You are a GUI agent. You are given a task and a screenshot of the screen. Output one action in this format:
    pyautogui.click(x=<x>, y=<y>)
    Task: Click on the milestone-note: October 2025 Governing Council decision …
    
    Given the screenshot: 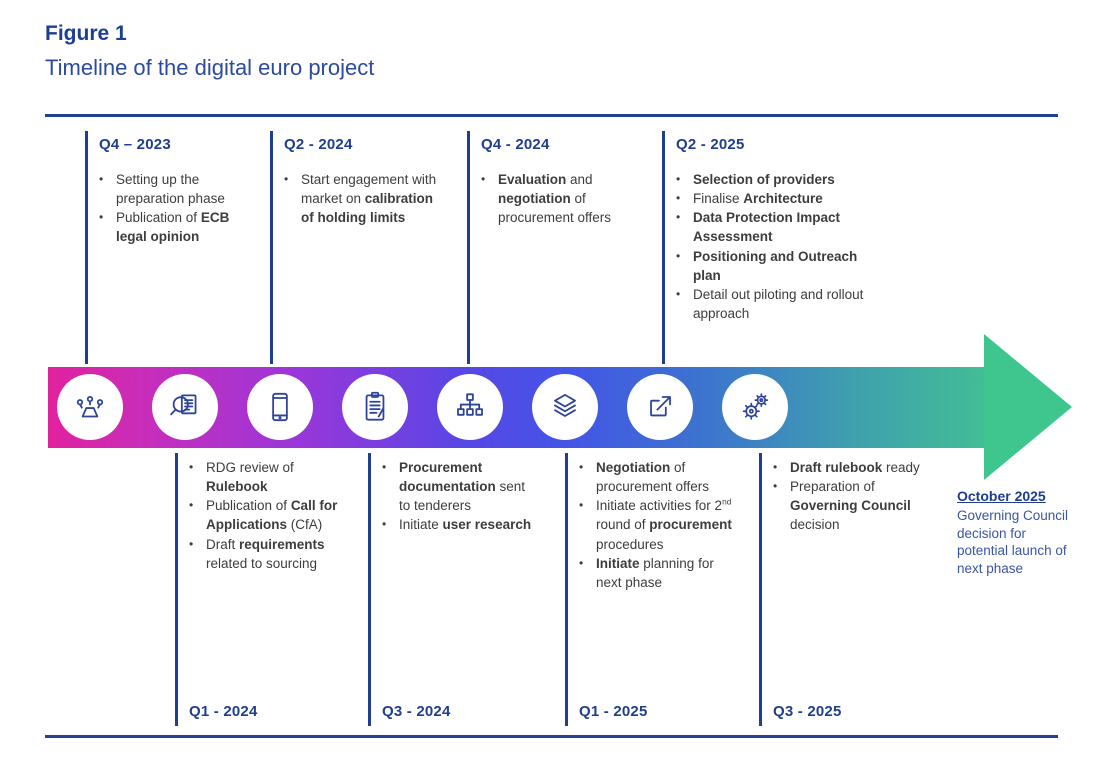 What is the action you would take?
    pyautogui.click(x=1014, y=532)
    